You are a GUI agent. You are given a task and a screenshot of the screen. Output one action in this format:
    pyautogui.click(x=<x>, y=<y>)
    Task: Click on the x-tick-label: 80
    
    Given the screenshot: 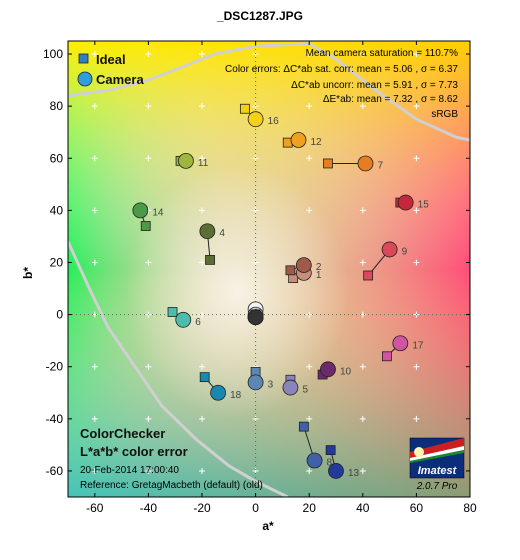 What is the action you would take?
    pyautogui.click(x=470, y=508)
    